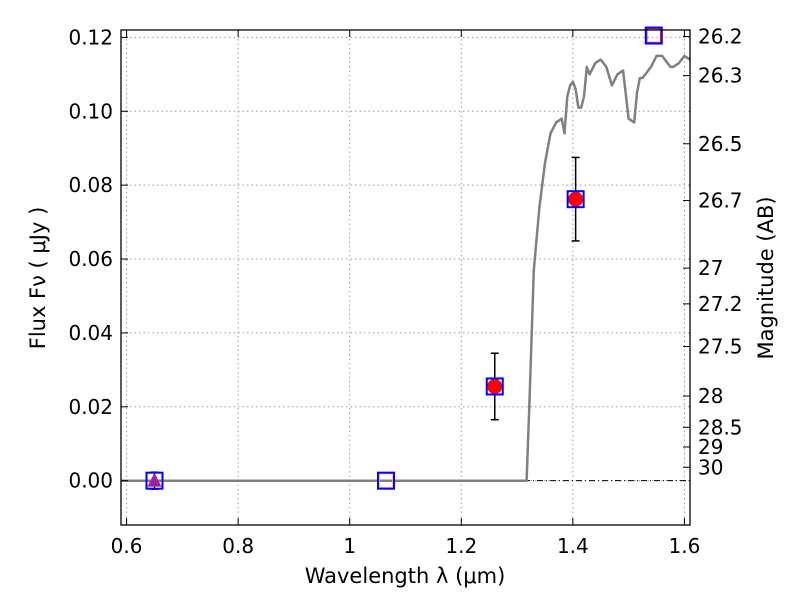 The width and height of the screenshot is (800, 600). Describe the element at coordinates (720, 304) in the screenshot. I see `mag-tick-label: 27.2` at that location.